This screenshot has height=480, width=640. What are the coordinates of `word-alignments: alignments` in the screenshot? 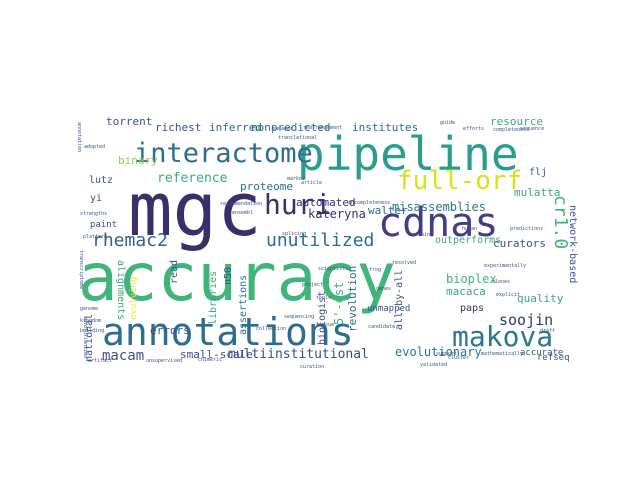 It's located at (120, 290).